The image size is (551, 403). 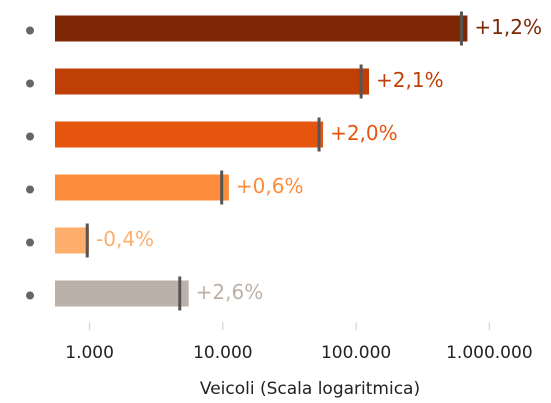 I want to click on x-tick-label: 1.000, so click(x=89, y=353).